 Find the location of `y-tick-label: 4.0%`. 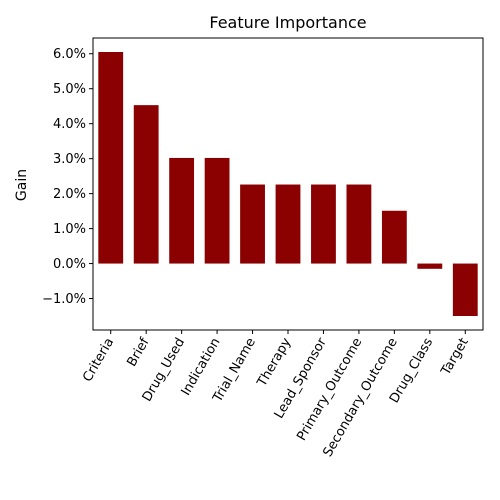

y-tick-label: 4.0% is located at coordinates (69, 124).